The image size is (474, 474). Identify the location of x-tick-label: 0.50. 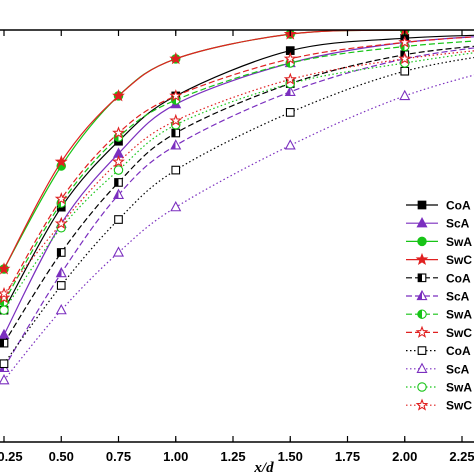
(61, 456).